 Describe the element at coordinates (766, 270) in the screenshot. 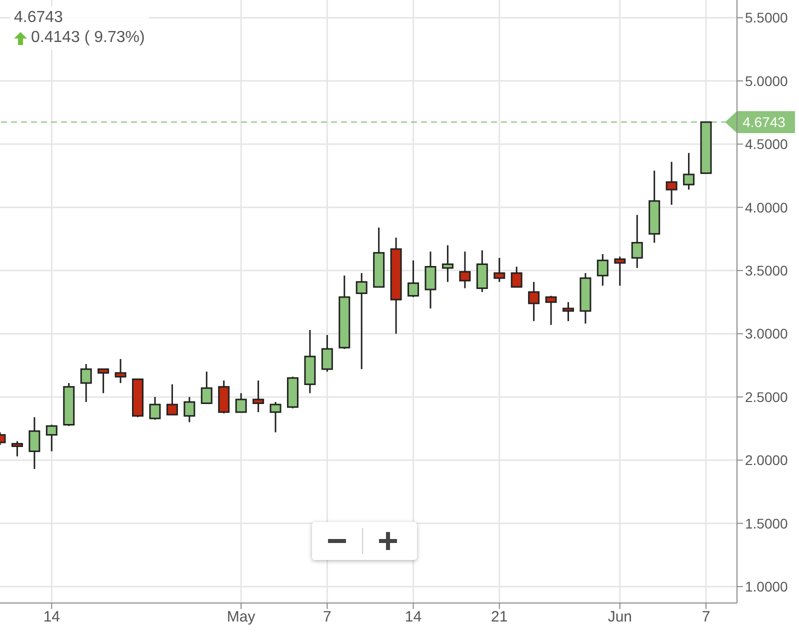

I see `y-tick-label: 3.5000` at that location.